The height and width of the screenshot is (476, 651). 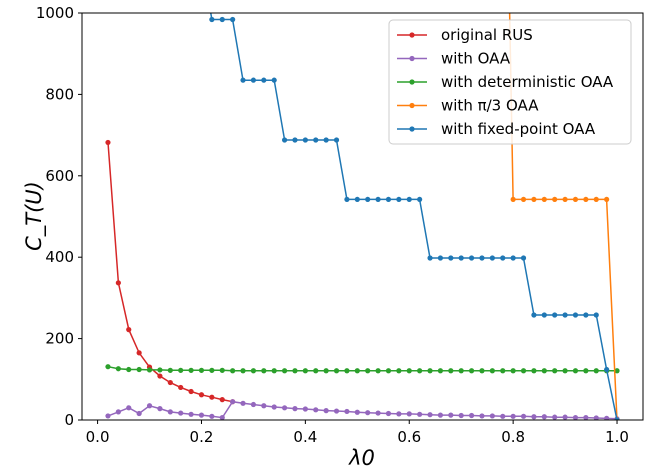 What do you see at coordinates (59, 339) in the screenshot?
I see `y-tick-label: 200` at bounding box center [59, 339].